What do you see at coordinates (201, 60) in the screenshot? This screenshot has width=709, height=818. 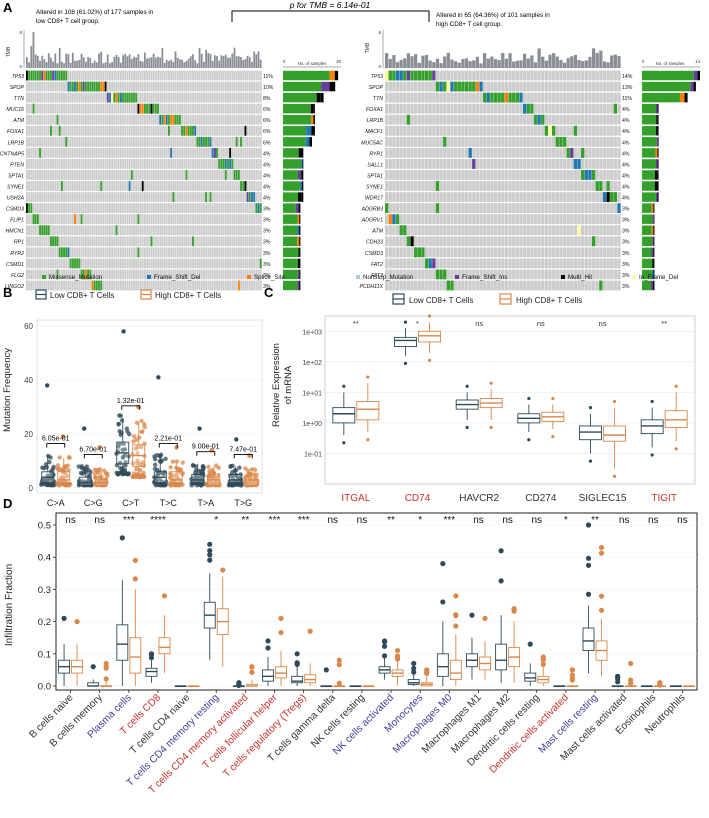 I see `tmb-bar` at bounding box center [201, 60].